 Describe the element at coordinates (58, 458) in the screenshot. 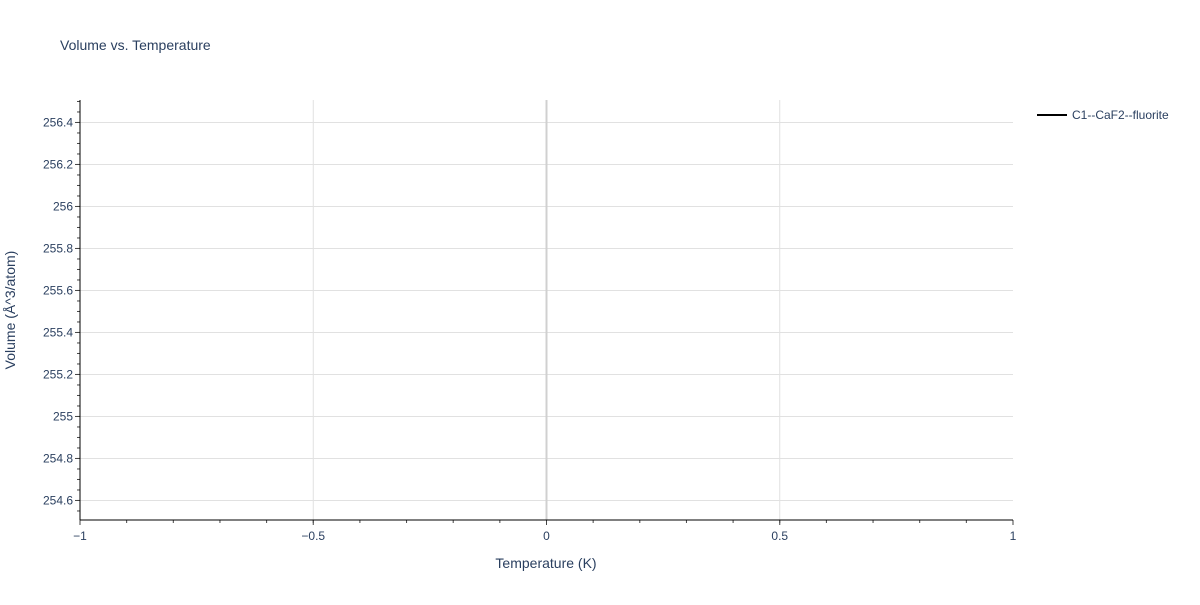

I see `y-tick-label: 254.8` at that location.